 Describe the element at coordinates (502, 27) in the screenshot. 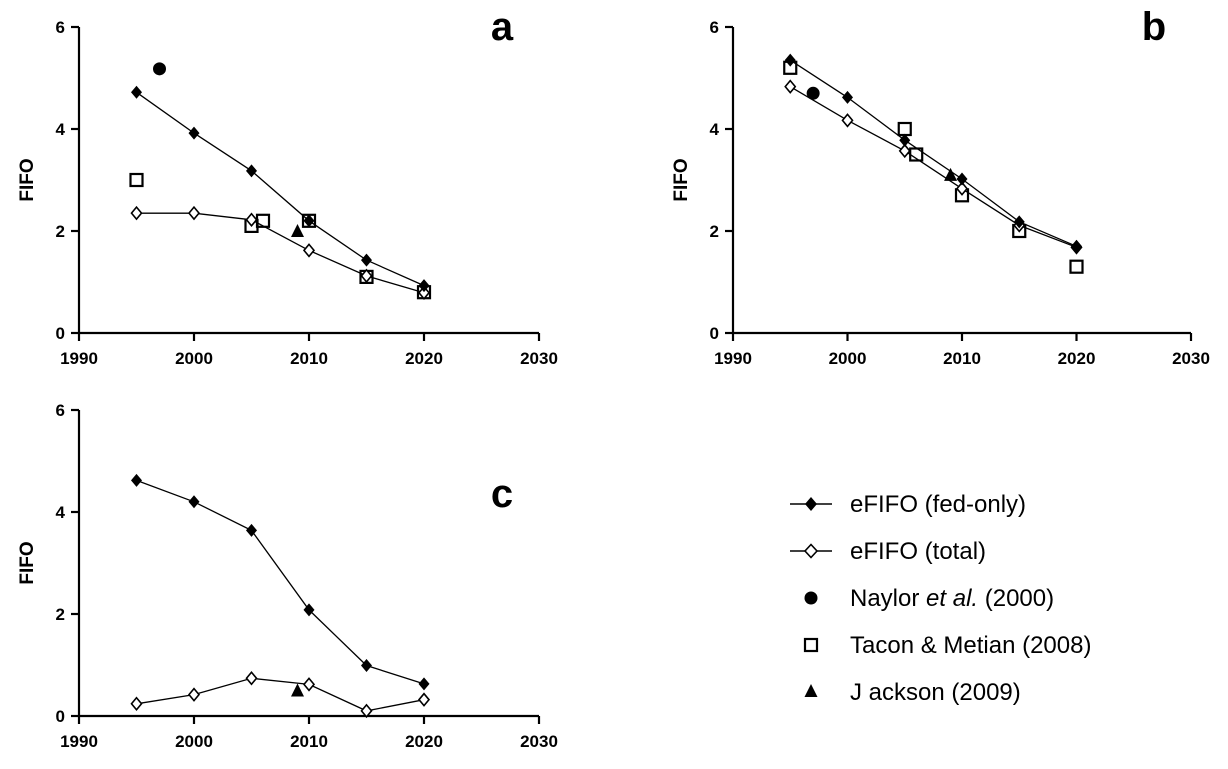

I see `panel-letter: a` at that location.